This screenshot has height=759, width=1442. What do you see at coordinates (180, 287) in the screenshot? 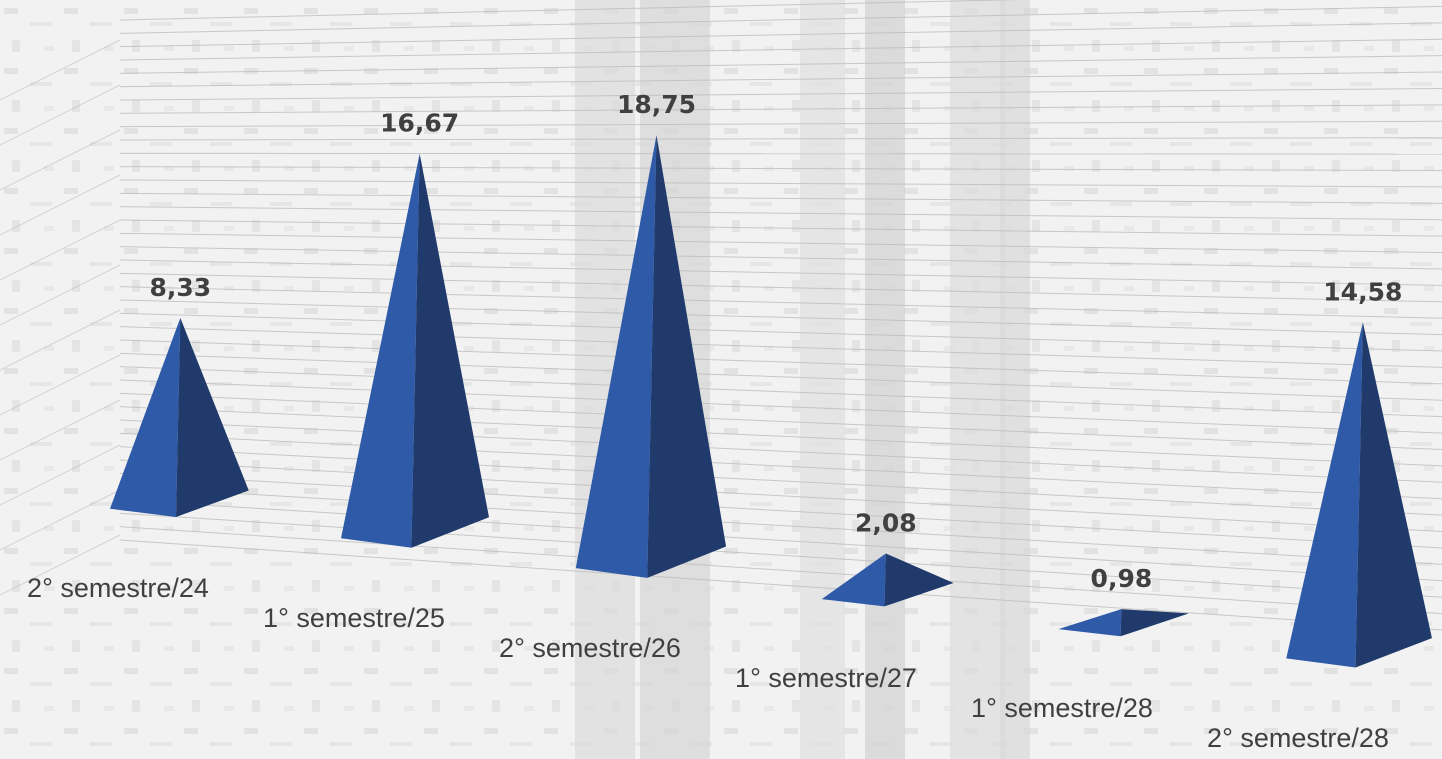
I see `data-label: 8,33` at bounding box center [180, 287].